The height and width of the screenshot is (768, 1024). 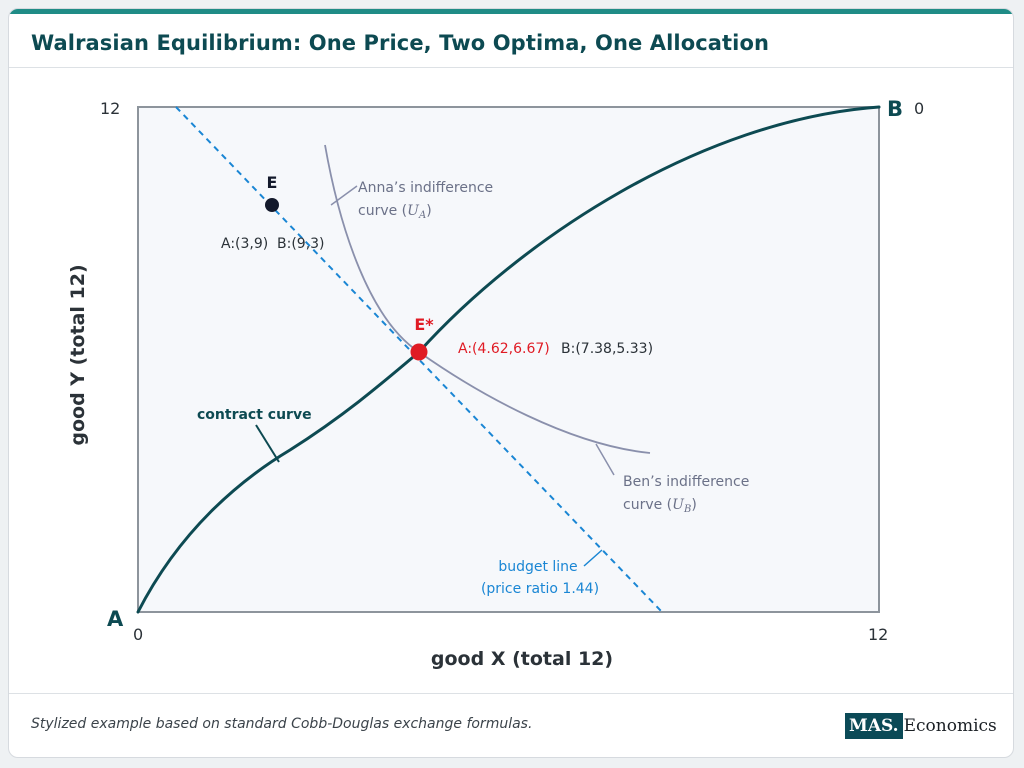 What do you see at coordinates (254, 415) in the screenshot?
I see `contract-curve-label: contract curve` at bounding box center [254, 415].